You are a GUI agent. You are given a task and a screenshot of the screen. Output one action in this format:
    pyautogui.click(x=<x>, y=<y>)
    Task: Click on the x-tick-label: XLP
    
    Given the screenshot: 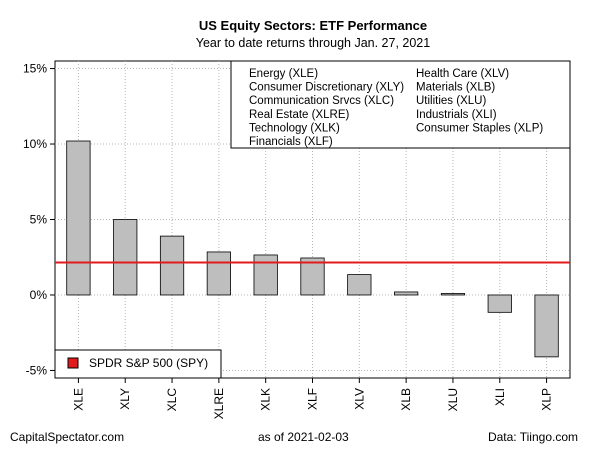 What is the action you would take?
    pyautogui.click(x=547, y=399)
    